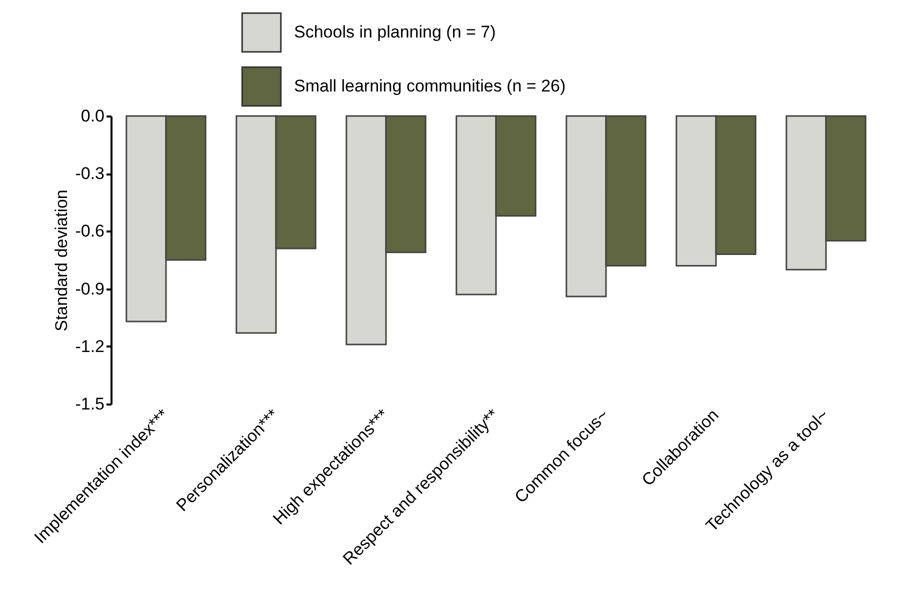 The image size is (898, 600). Describe the element at coordinates (89, 174) in the screenshot. I see `y-tick-label: -0.3` at that location.